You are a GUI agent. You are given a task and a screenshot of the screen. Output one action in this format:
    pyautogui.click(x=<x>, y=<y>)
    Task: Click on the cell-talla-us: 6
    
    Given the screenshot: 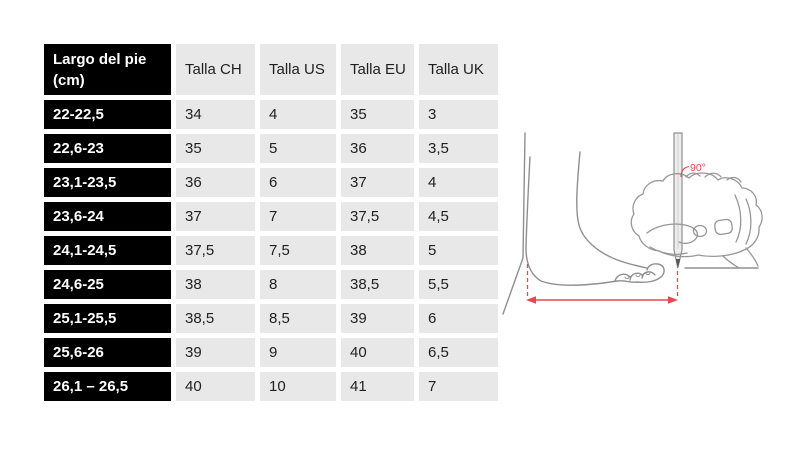 What is the action you would take?
    pyautogui.click(x=298, y=182)
    